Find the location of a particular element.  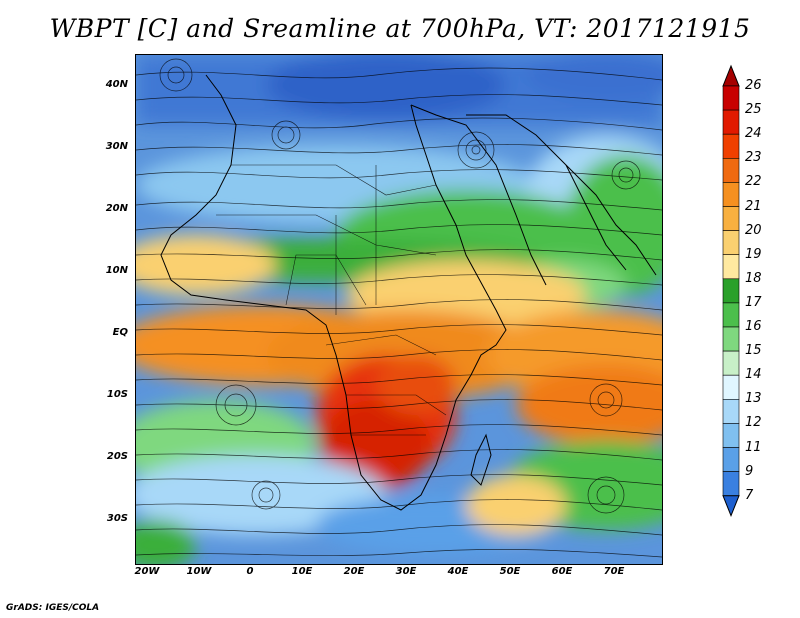

lon-label-50e: 50E is located at coordinates (510, 571).